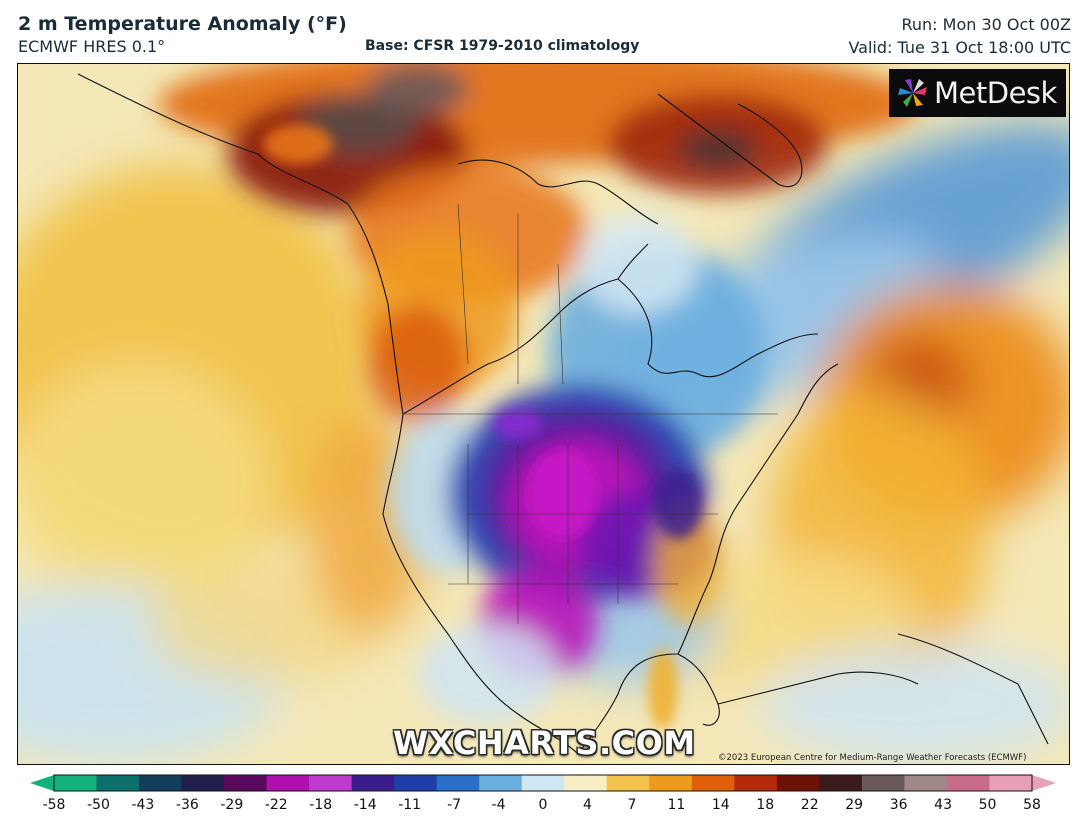 This screenshot has height=833, width=1088. What do you see at coordinates (321, 805) in the screenshot?
I see `colorbar-tick-label: -18` at bounding box center [321, 805].